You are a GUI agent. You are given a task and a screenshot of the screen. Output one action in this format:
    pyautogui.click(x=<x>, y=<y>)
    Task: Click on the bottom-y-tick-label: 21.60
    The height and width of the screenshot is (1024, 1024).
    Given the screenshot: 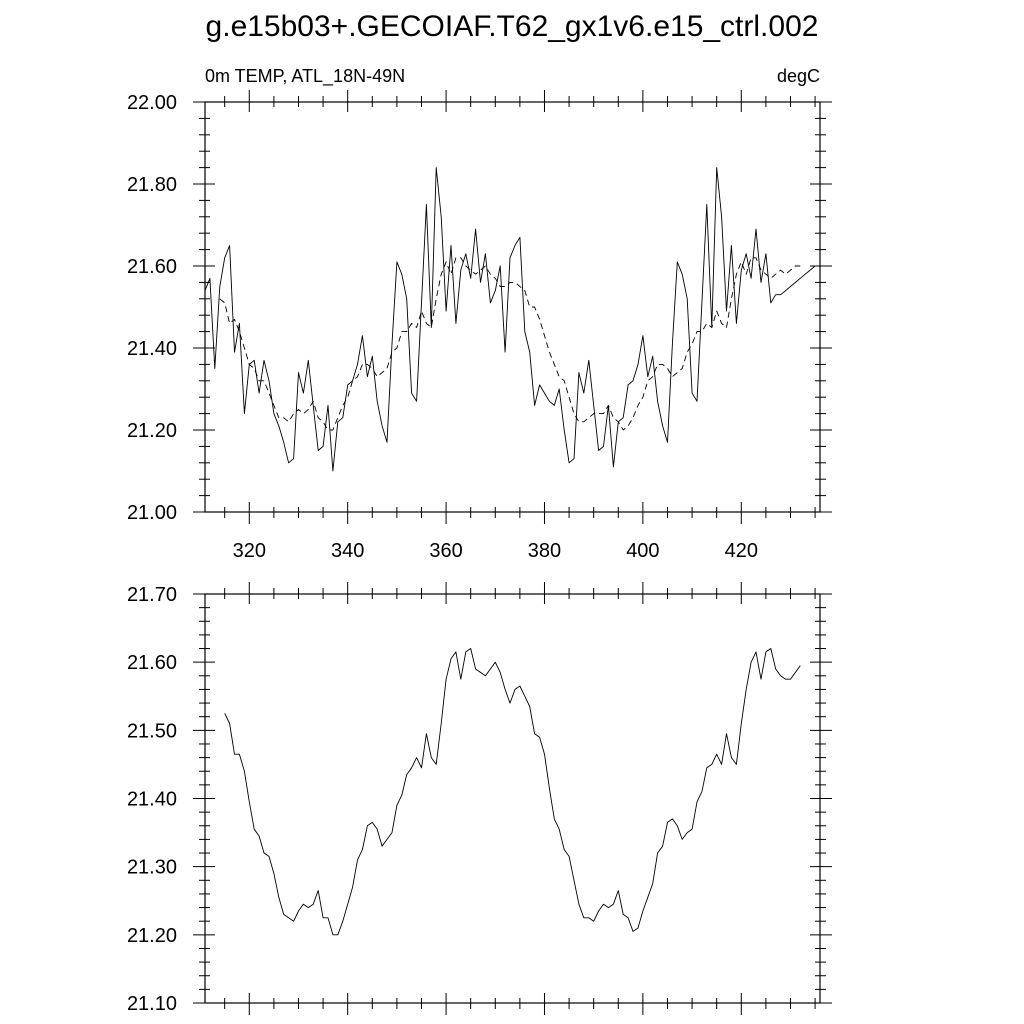 What is the action you would take?
    pyautogui.click(x=152, y=663)
    